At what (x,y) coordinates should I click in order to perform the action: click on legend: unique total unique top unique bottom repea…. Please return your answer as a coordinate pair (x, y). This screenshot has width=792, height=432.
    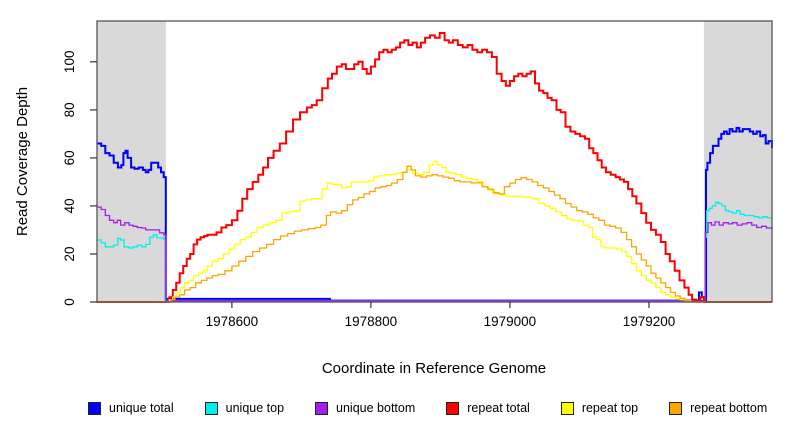
    Looking at the image, I should click on (427, 408).